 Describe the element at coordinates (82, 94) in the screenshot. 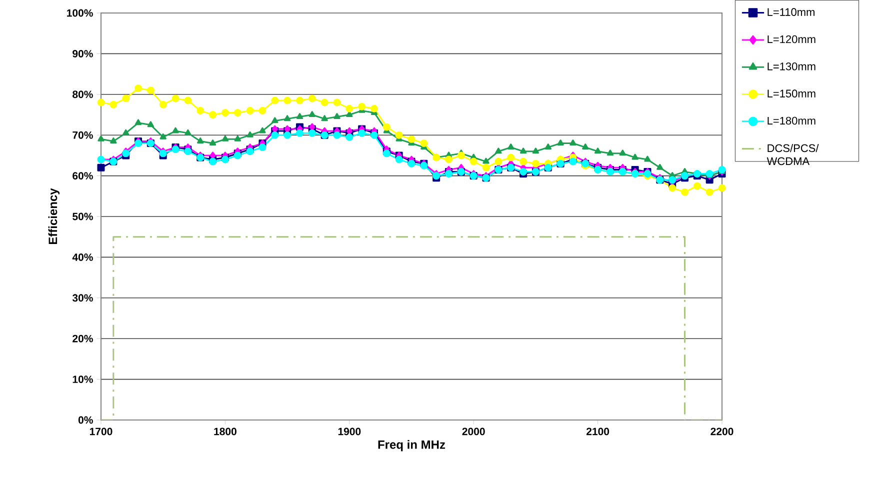

I see `y-tick-label: 80%` at that location.